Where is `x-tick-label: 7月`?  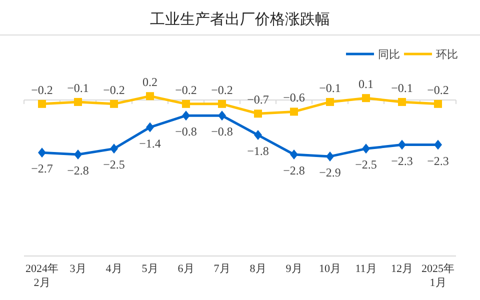
x-tick-label: 7月 is located at coordinates (222, 269).